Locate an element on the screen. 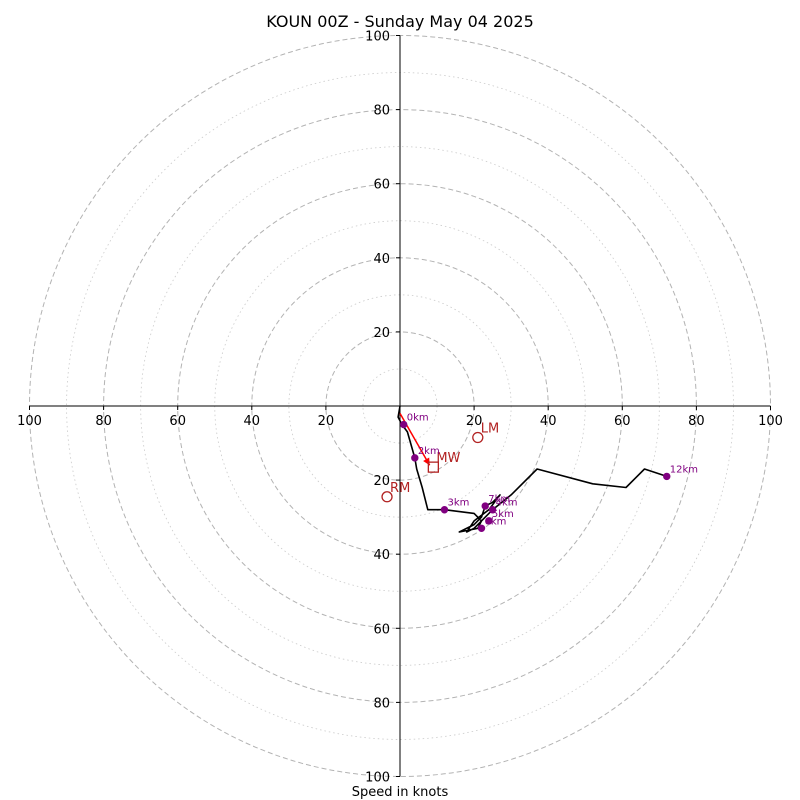 The width and height of the screenshot is (800, 800). storm-label-mw: MW is located at coordinates (448, 458).